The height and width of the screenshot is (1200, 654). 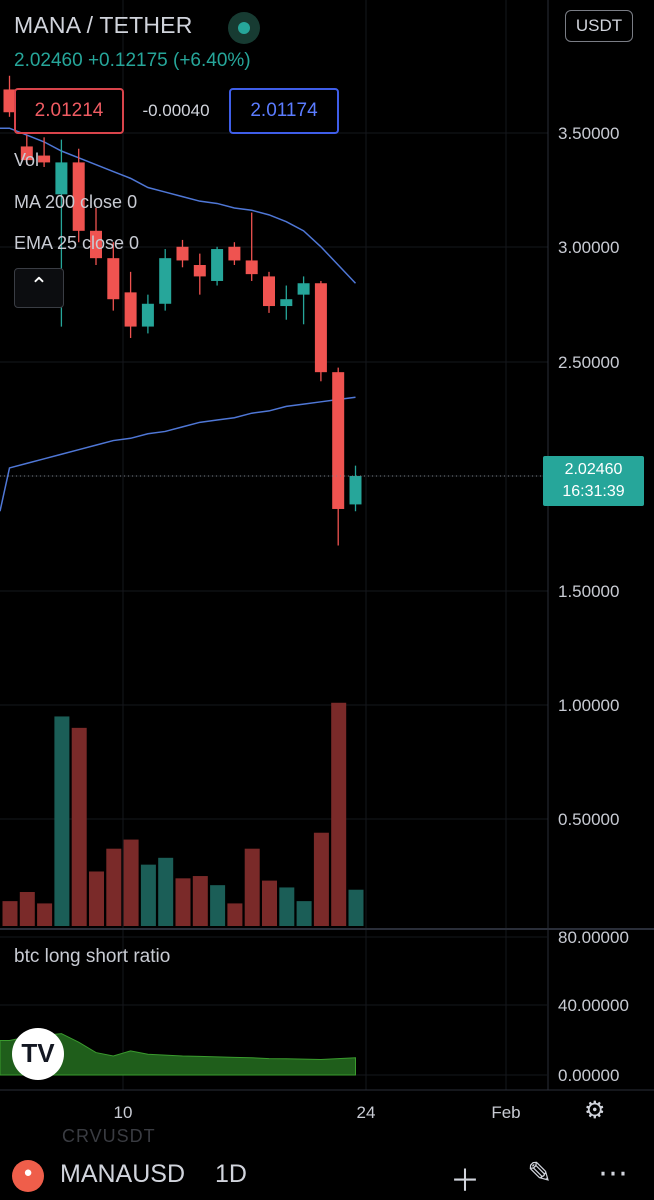 What do you see at coordinates (588, 705) in the screenshot?
I see `price-tick-label: 1.00000` at bounding box center [588, 705].